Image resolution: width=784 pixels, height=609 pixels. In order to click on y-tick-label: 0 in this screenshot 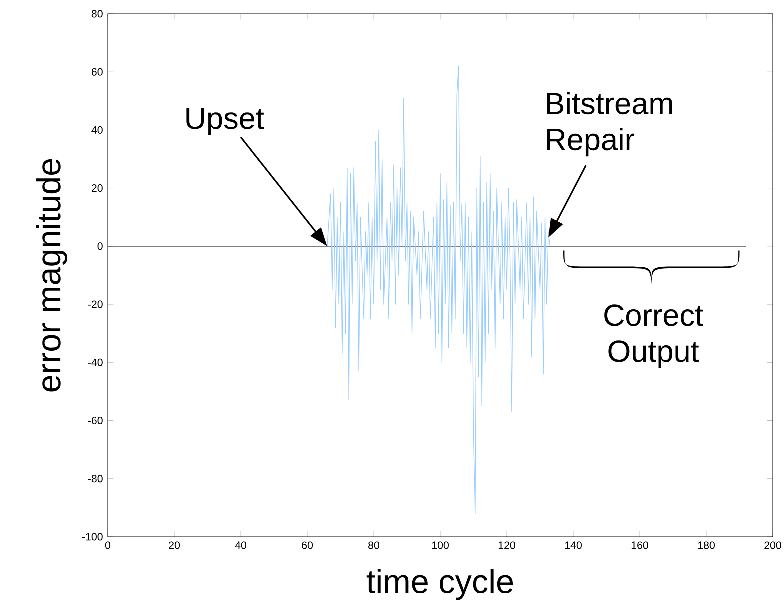, I will do `click(100, 246)`.